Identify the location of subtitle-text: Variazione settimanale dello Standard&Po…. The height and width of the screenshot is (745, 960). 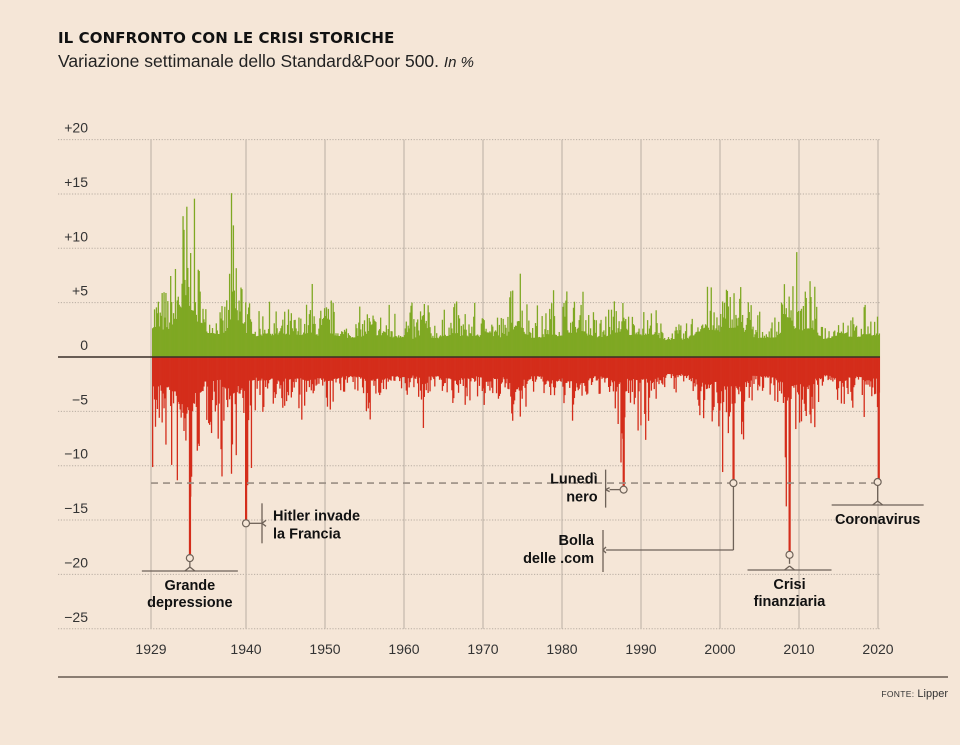
(249, 61).